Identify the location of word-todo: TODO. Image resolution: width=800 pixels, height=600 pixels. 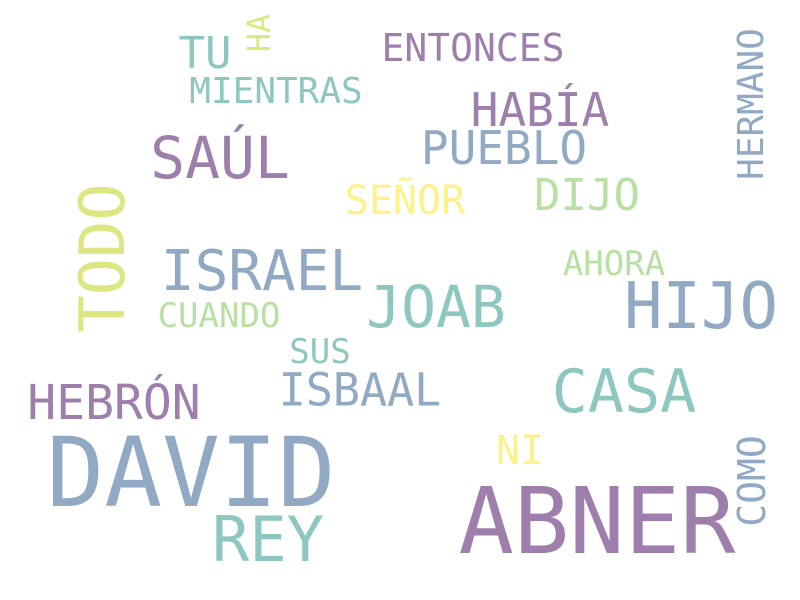
(102, 258).